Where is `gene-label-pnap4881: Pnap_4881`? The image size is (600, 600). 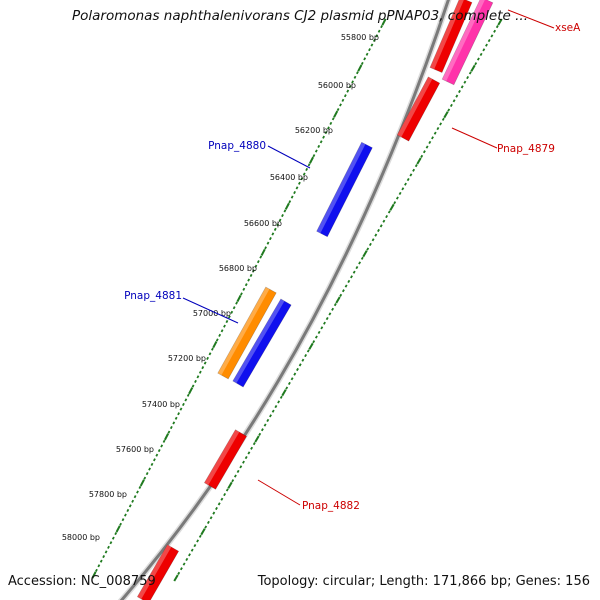
gene-label-pnap4881: Pnap_4881 is located at coordinates (153, 296).